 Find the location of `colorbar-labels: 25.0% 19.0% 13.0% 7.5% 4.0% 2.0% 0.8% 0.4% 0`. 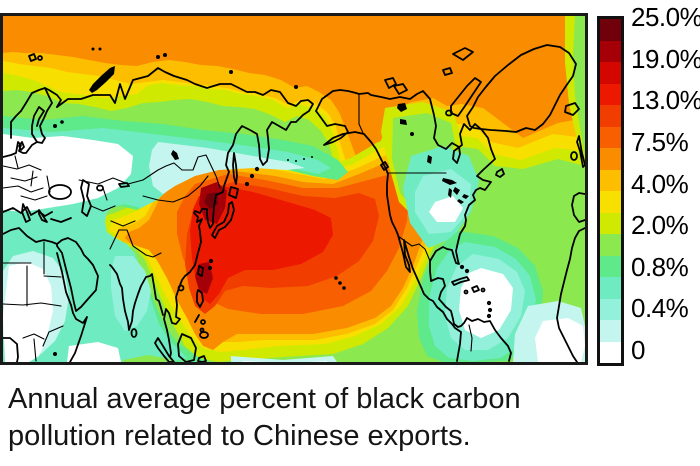

colorbar-labels: 25.0% 19.0% 13.0% 7.5% 4.0% 2.0% 0.8% 0.4% 0 is located at coordinates (665, 184).